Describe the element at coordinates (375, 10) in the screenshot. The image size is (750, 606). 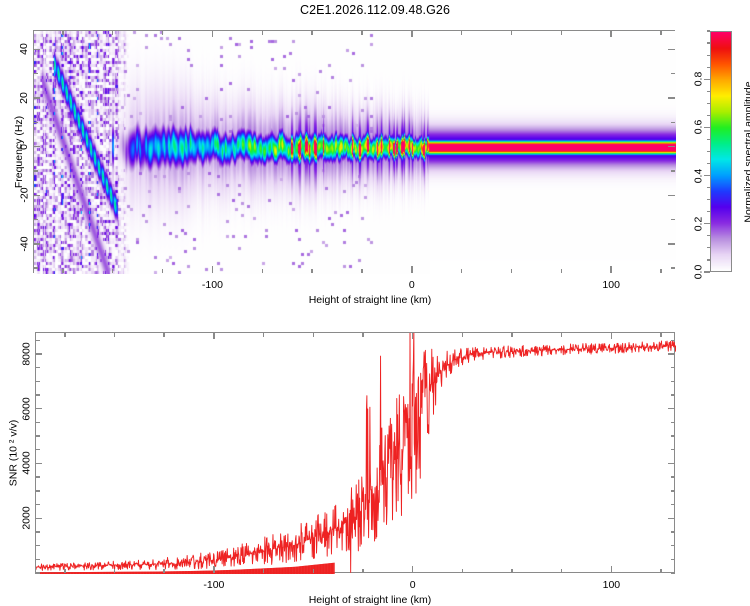
I see `figure-title: C2E1.2026.112.09.48.G26` at that location.